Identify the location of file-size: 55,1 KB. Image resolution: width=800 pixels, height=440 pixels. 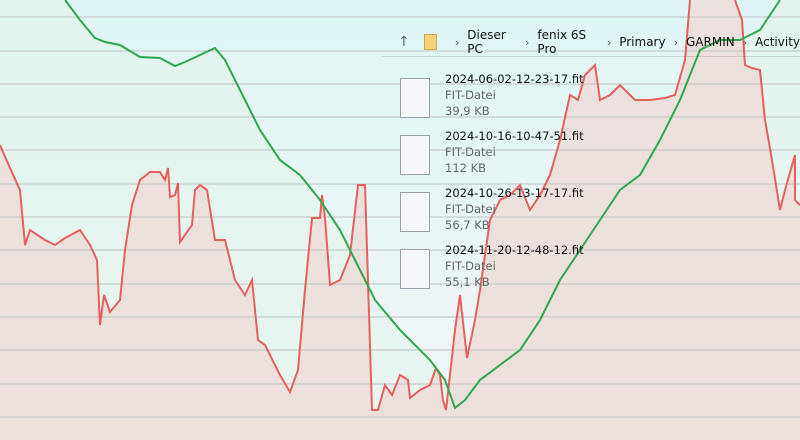
(467, 282).